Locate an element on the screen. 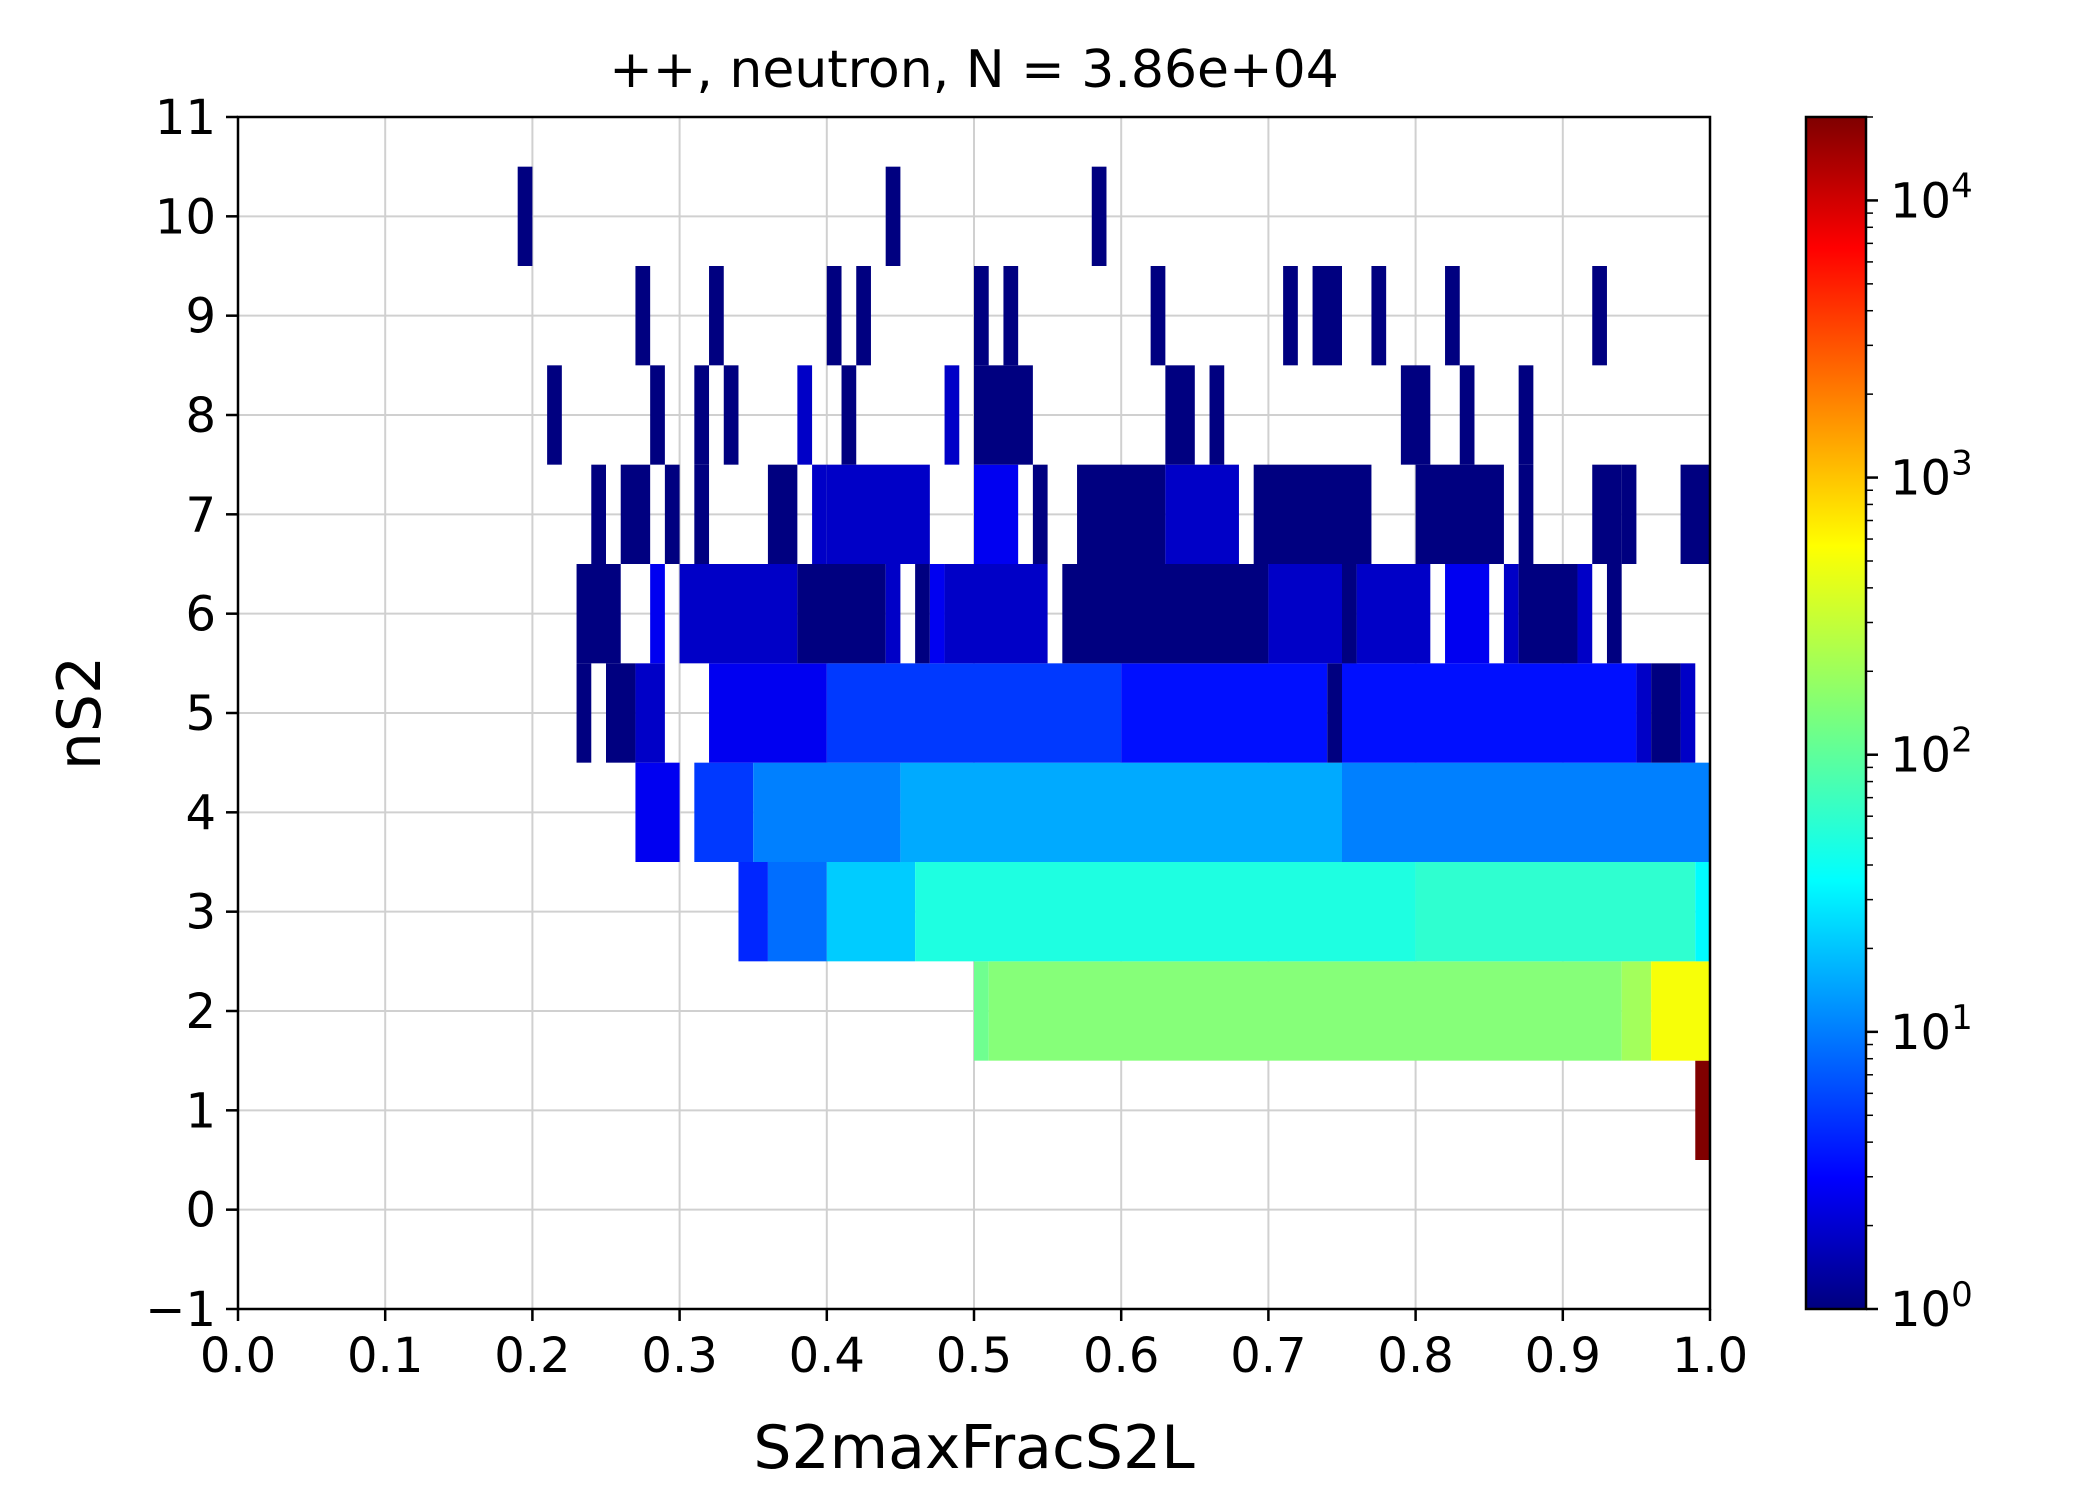  y-tick-label: 1 is located at coordinates (200, 1111).